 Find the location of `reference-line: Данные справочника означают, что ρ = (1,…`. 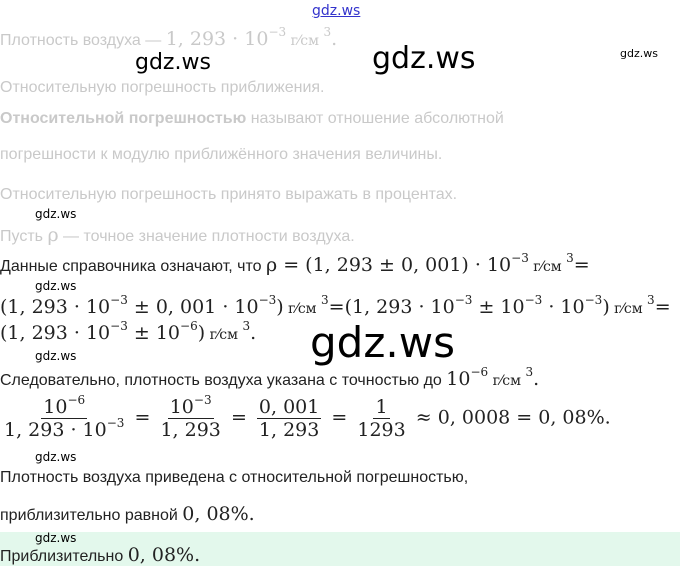

reference-line: Данные справочника означают, что ρ = (1,… is located at coordinates (295, 263).